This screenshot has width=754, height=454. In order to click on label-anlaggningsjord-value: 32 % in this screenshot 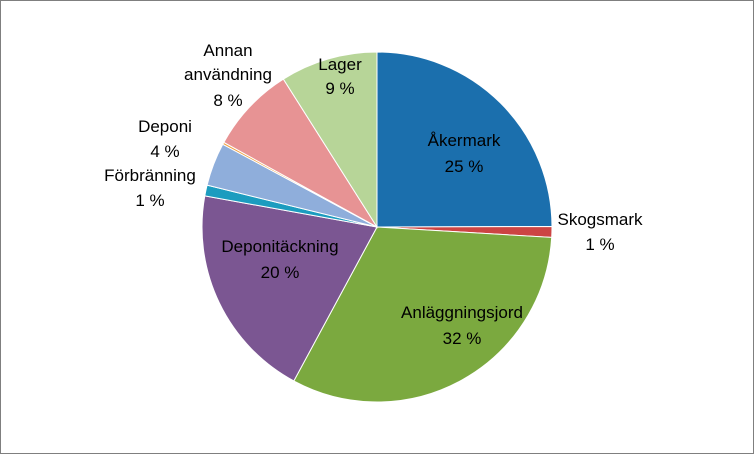, I will do `click(462, 338)`.